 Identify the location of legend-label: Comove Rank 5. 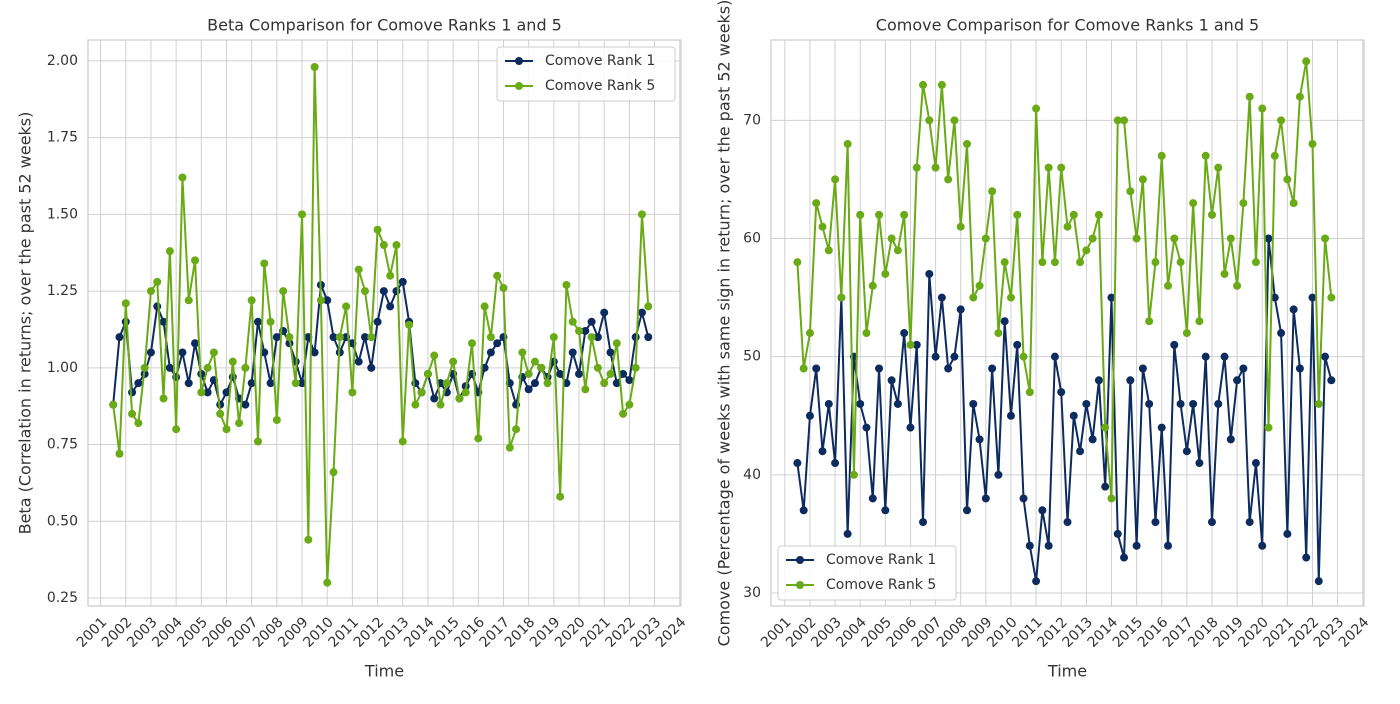
(881, 585).